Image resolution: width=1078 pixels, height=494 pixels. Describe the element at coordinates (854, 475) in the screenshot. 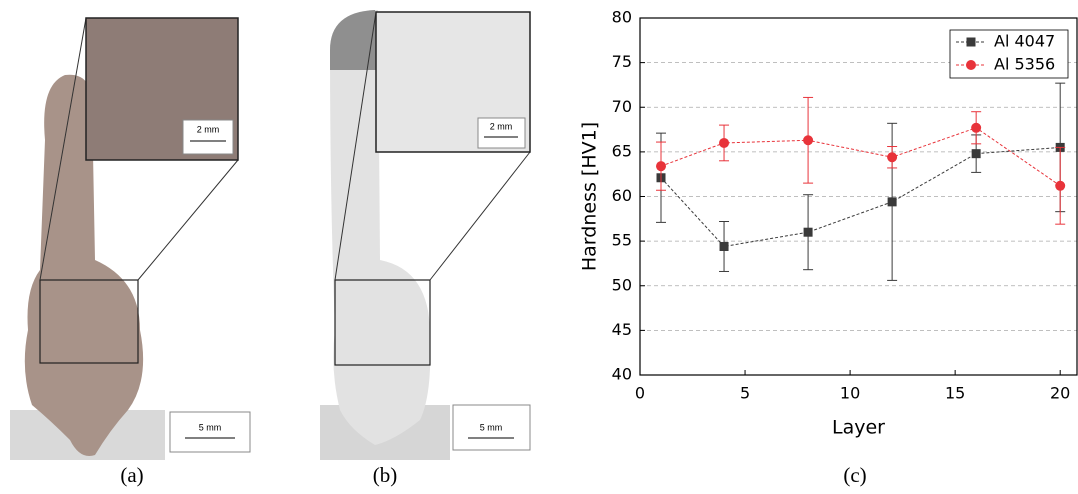

I see `panel-label: (c)` at that location.